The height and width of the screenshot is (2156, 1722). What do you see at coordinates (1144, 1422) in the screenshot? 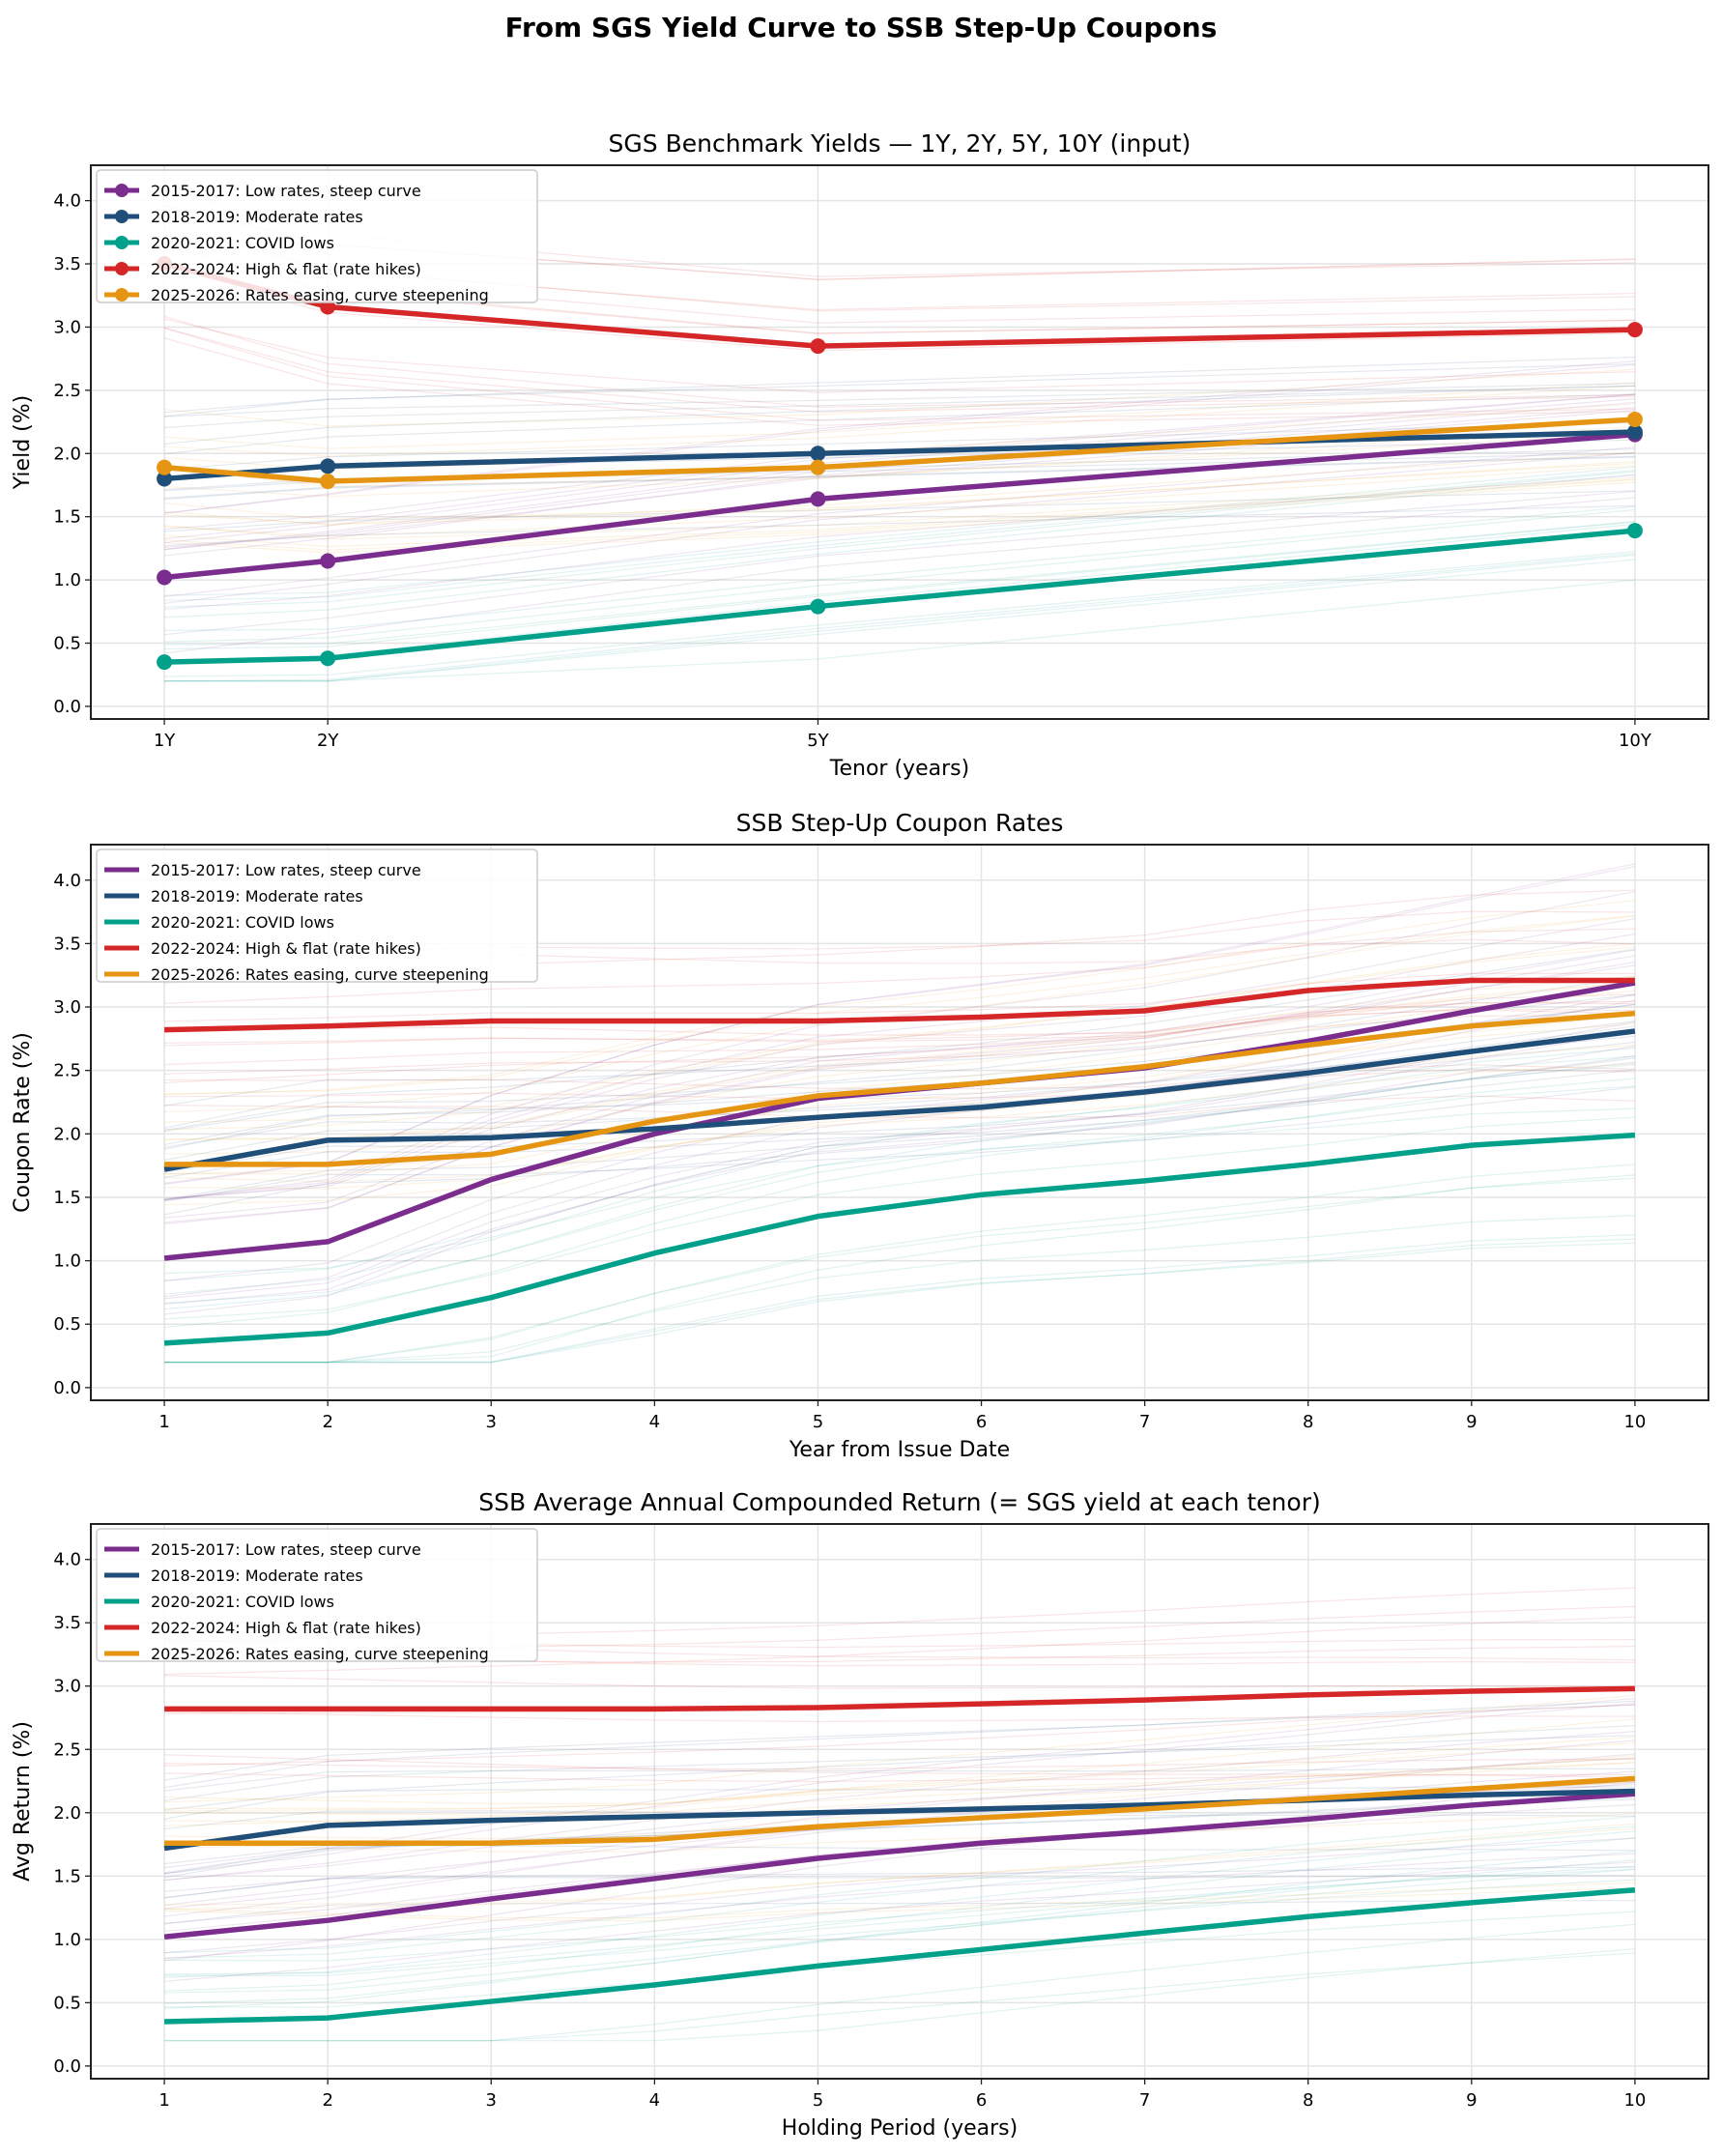
I see `x-tick-label: 7` at bounding box center [1144, 1422].